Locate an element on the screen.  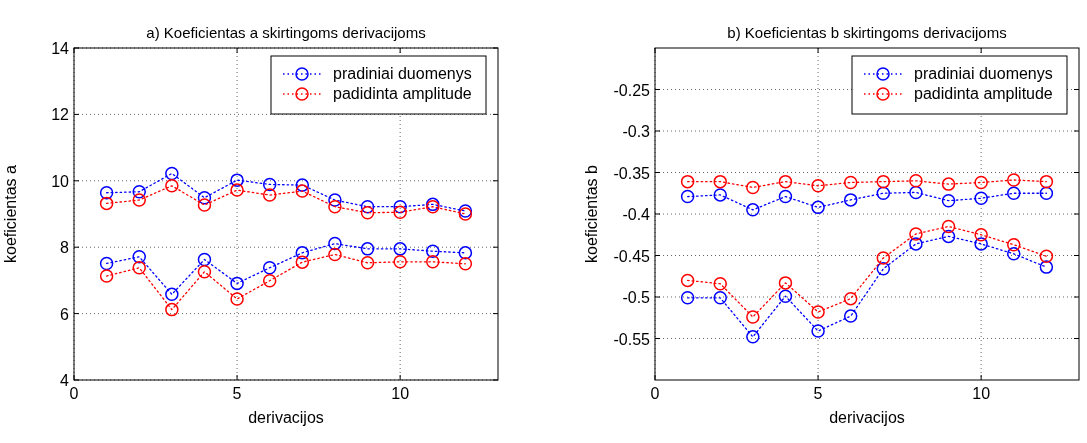
y-tick-label: -0.3 is located at coordinates (636, 131).